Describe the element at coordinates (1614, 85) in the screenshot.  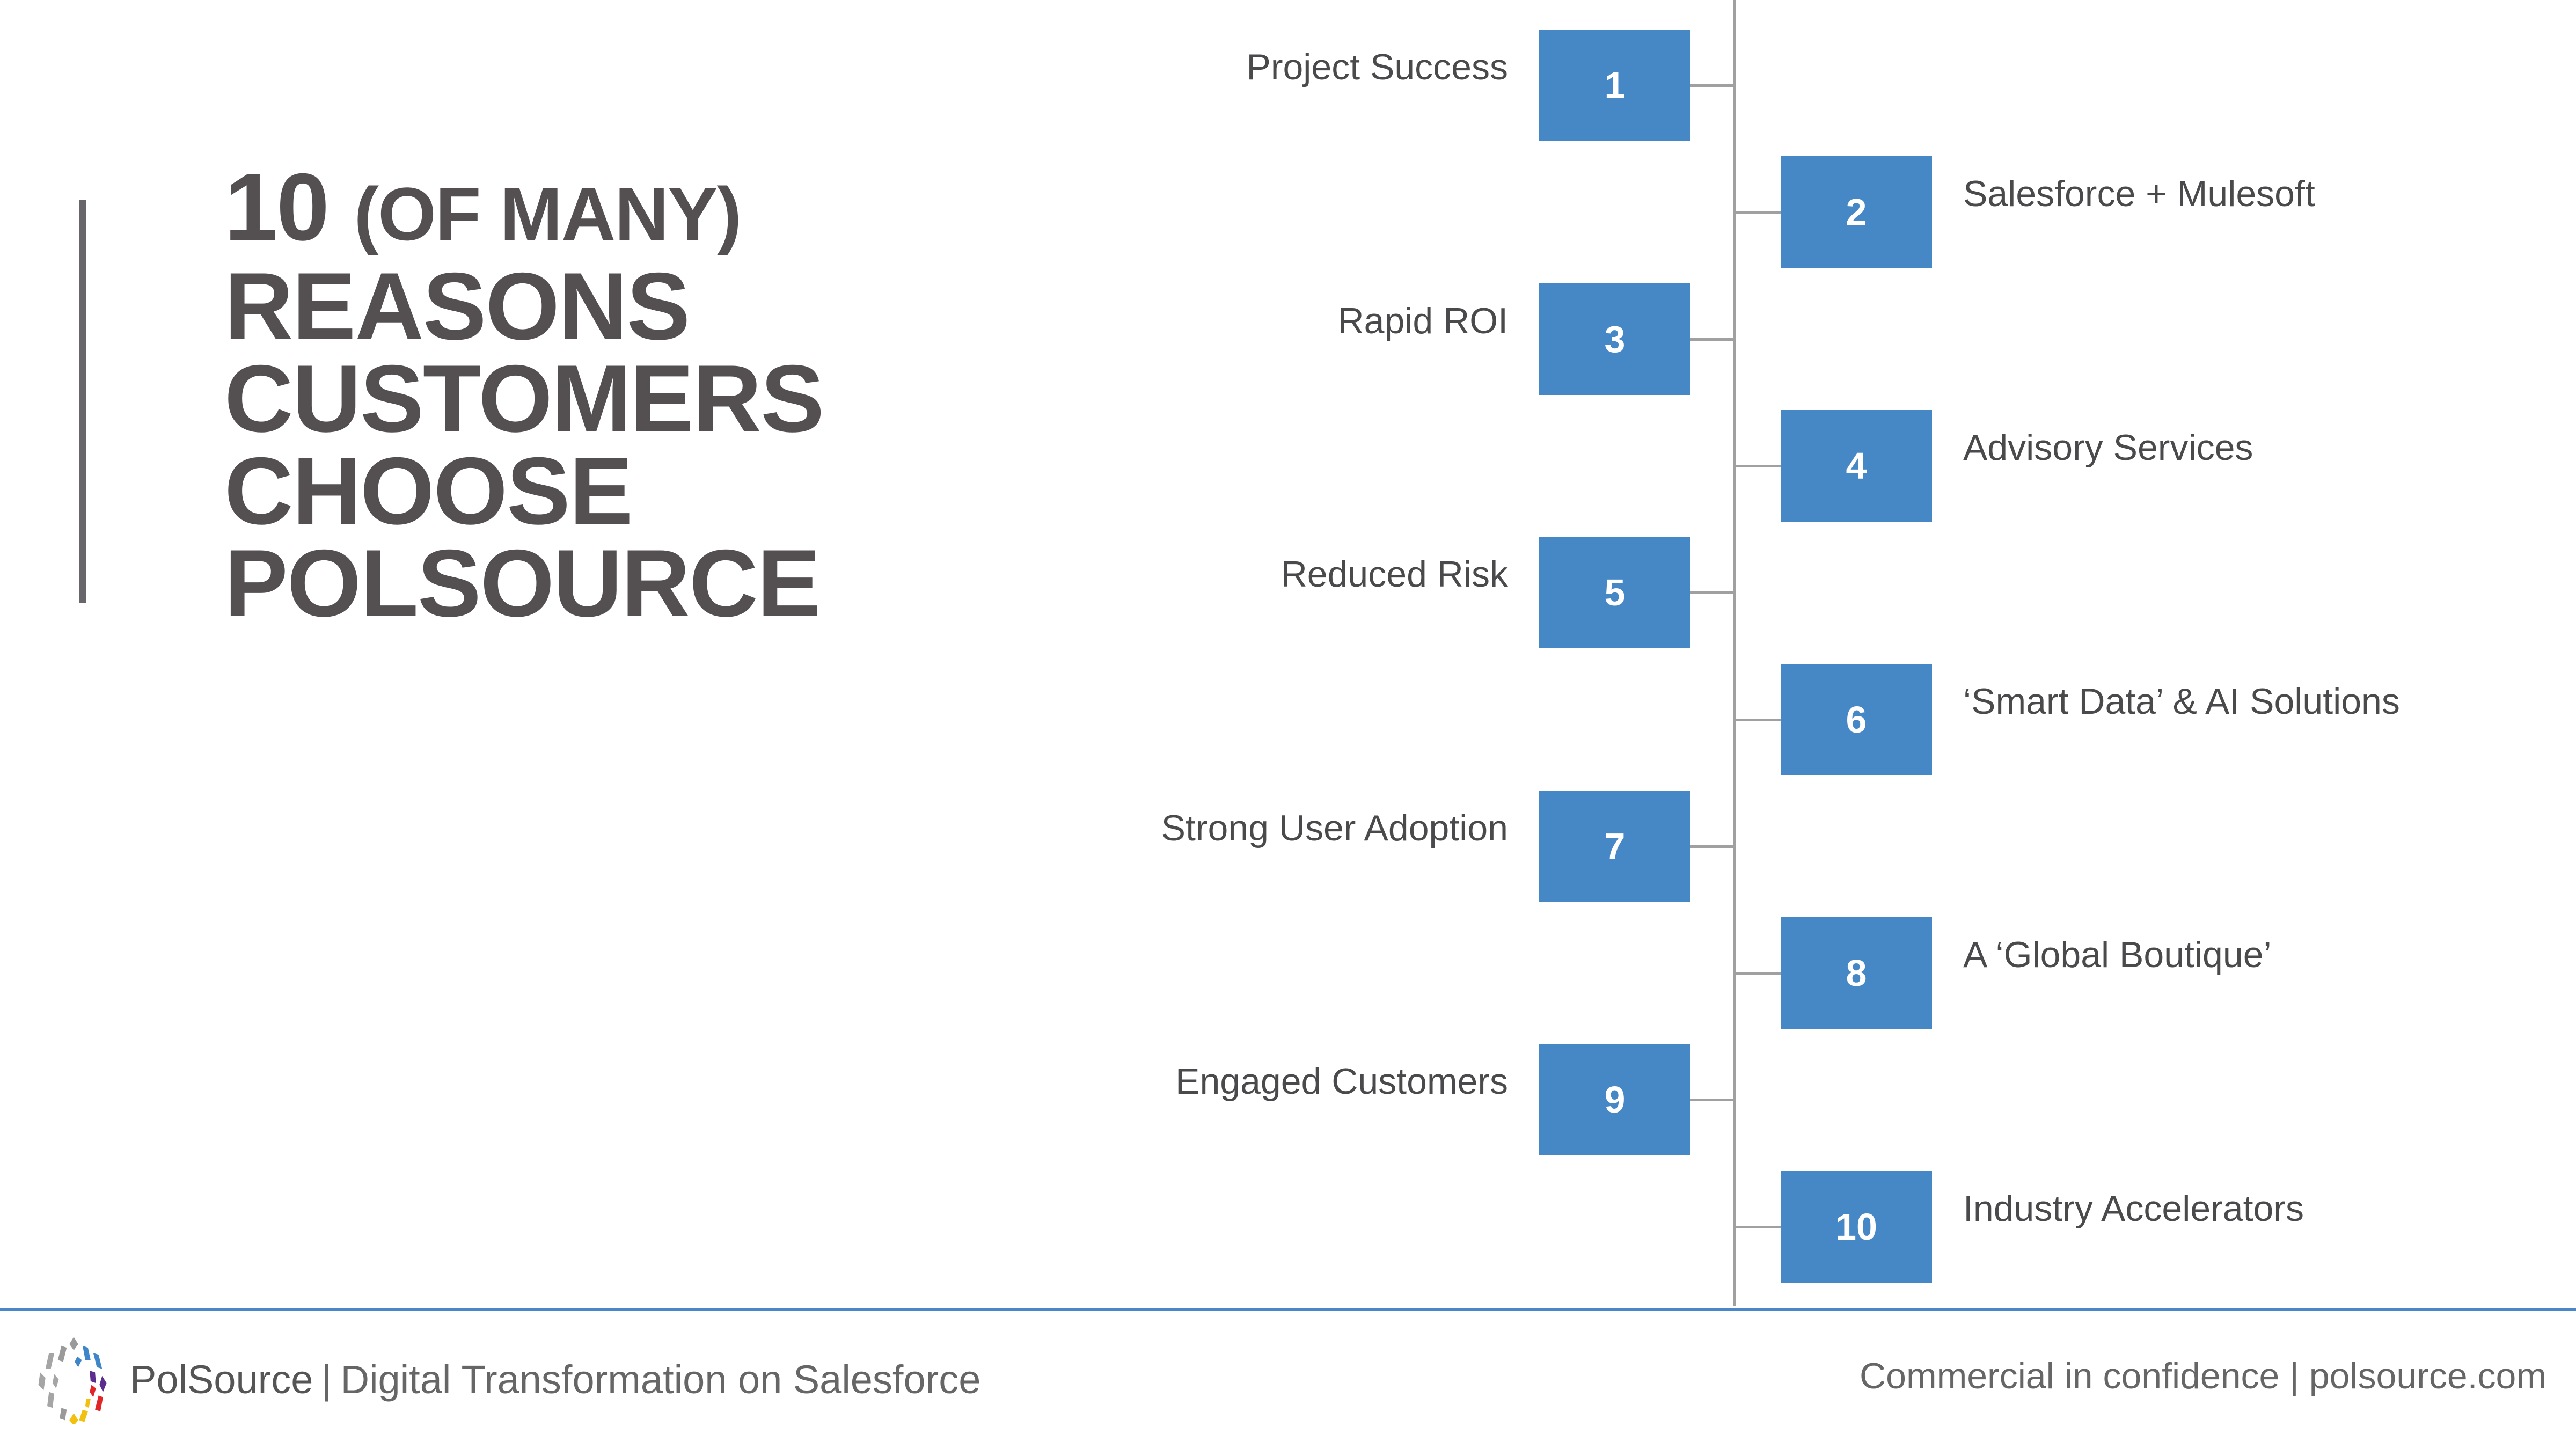
I see `reason-number-box: 1` at that location.